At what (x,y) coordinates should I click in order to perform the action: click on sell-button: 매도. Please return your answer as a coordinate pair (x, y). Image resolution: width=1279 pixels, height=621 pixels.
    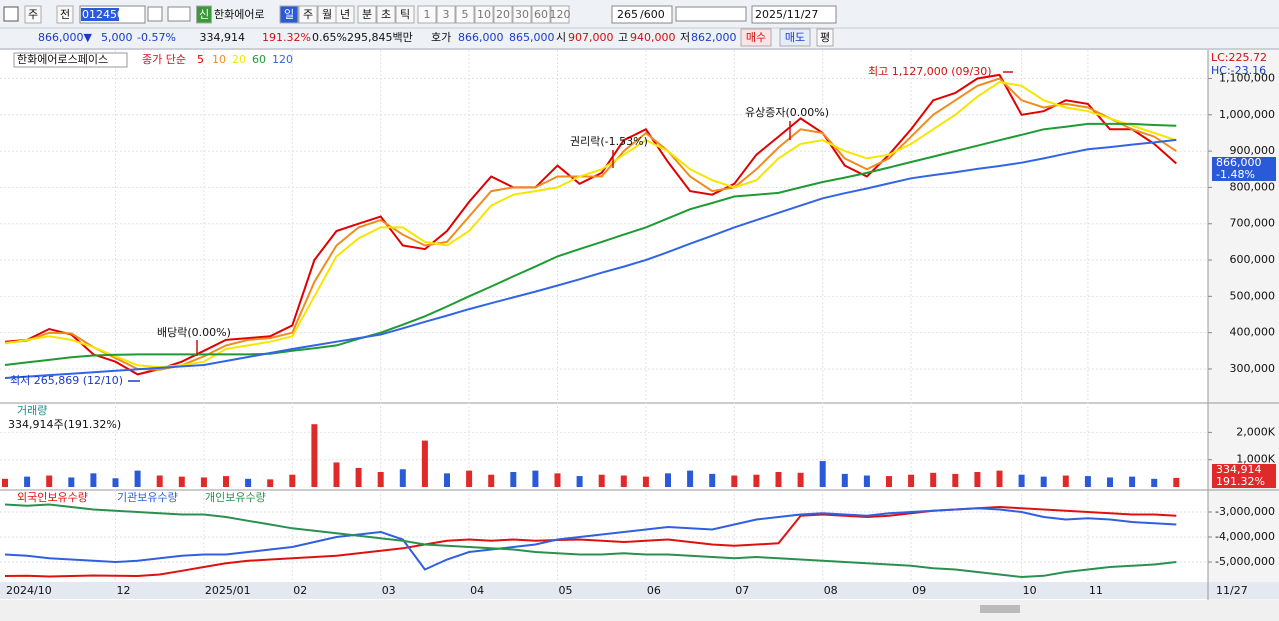
    Looking at the image, I should click on (795, 37).